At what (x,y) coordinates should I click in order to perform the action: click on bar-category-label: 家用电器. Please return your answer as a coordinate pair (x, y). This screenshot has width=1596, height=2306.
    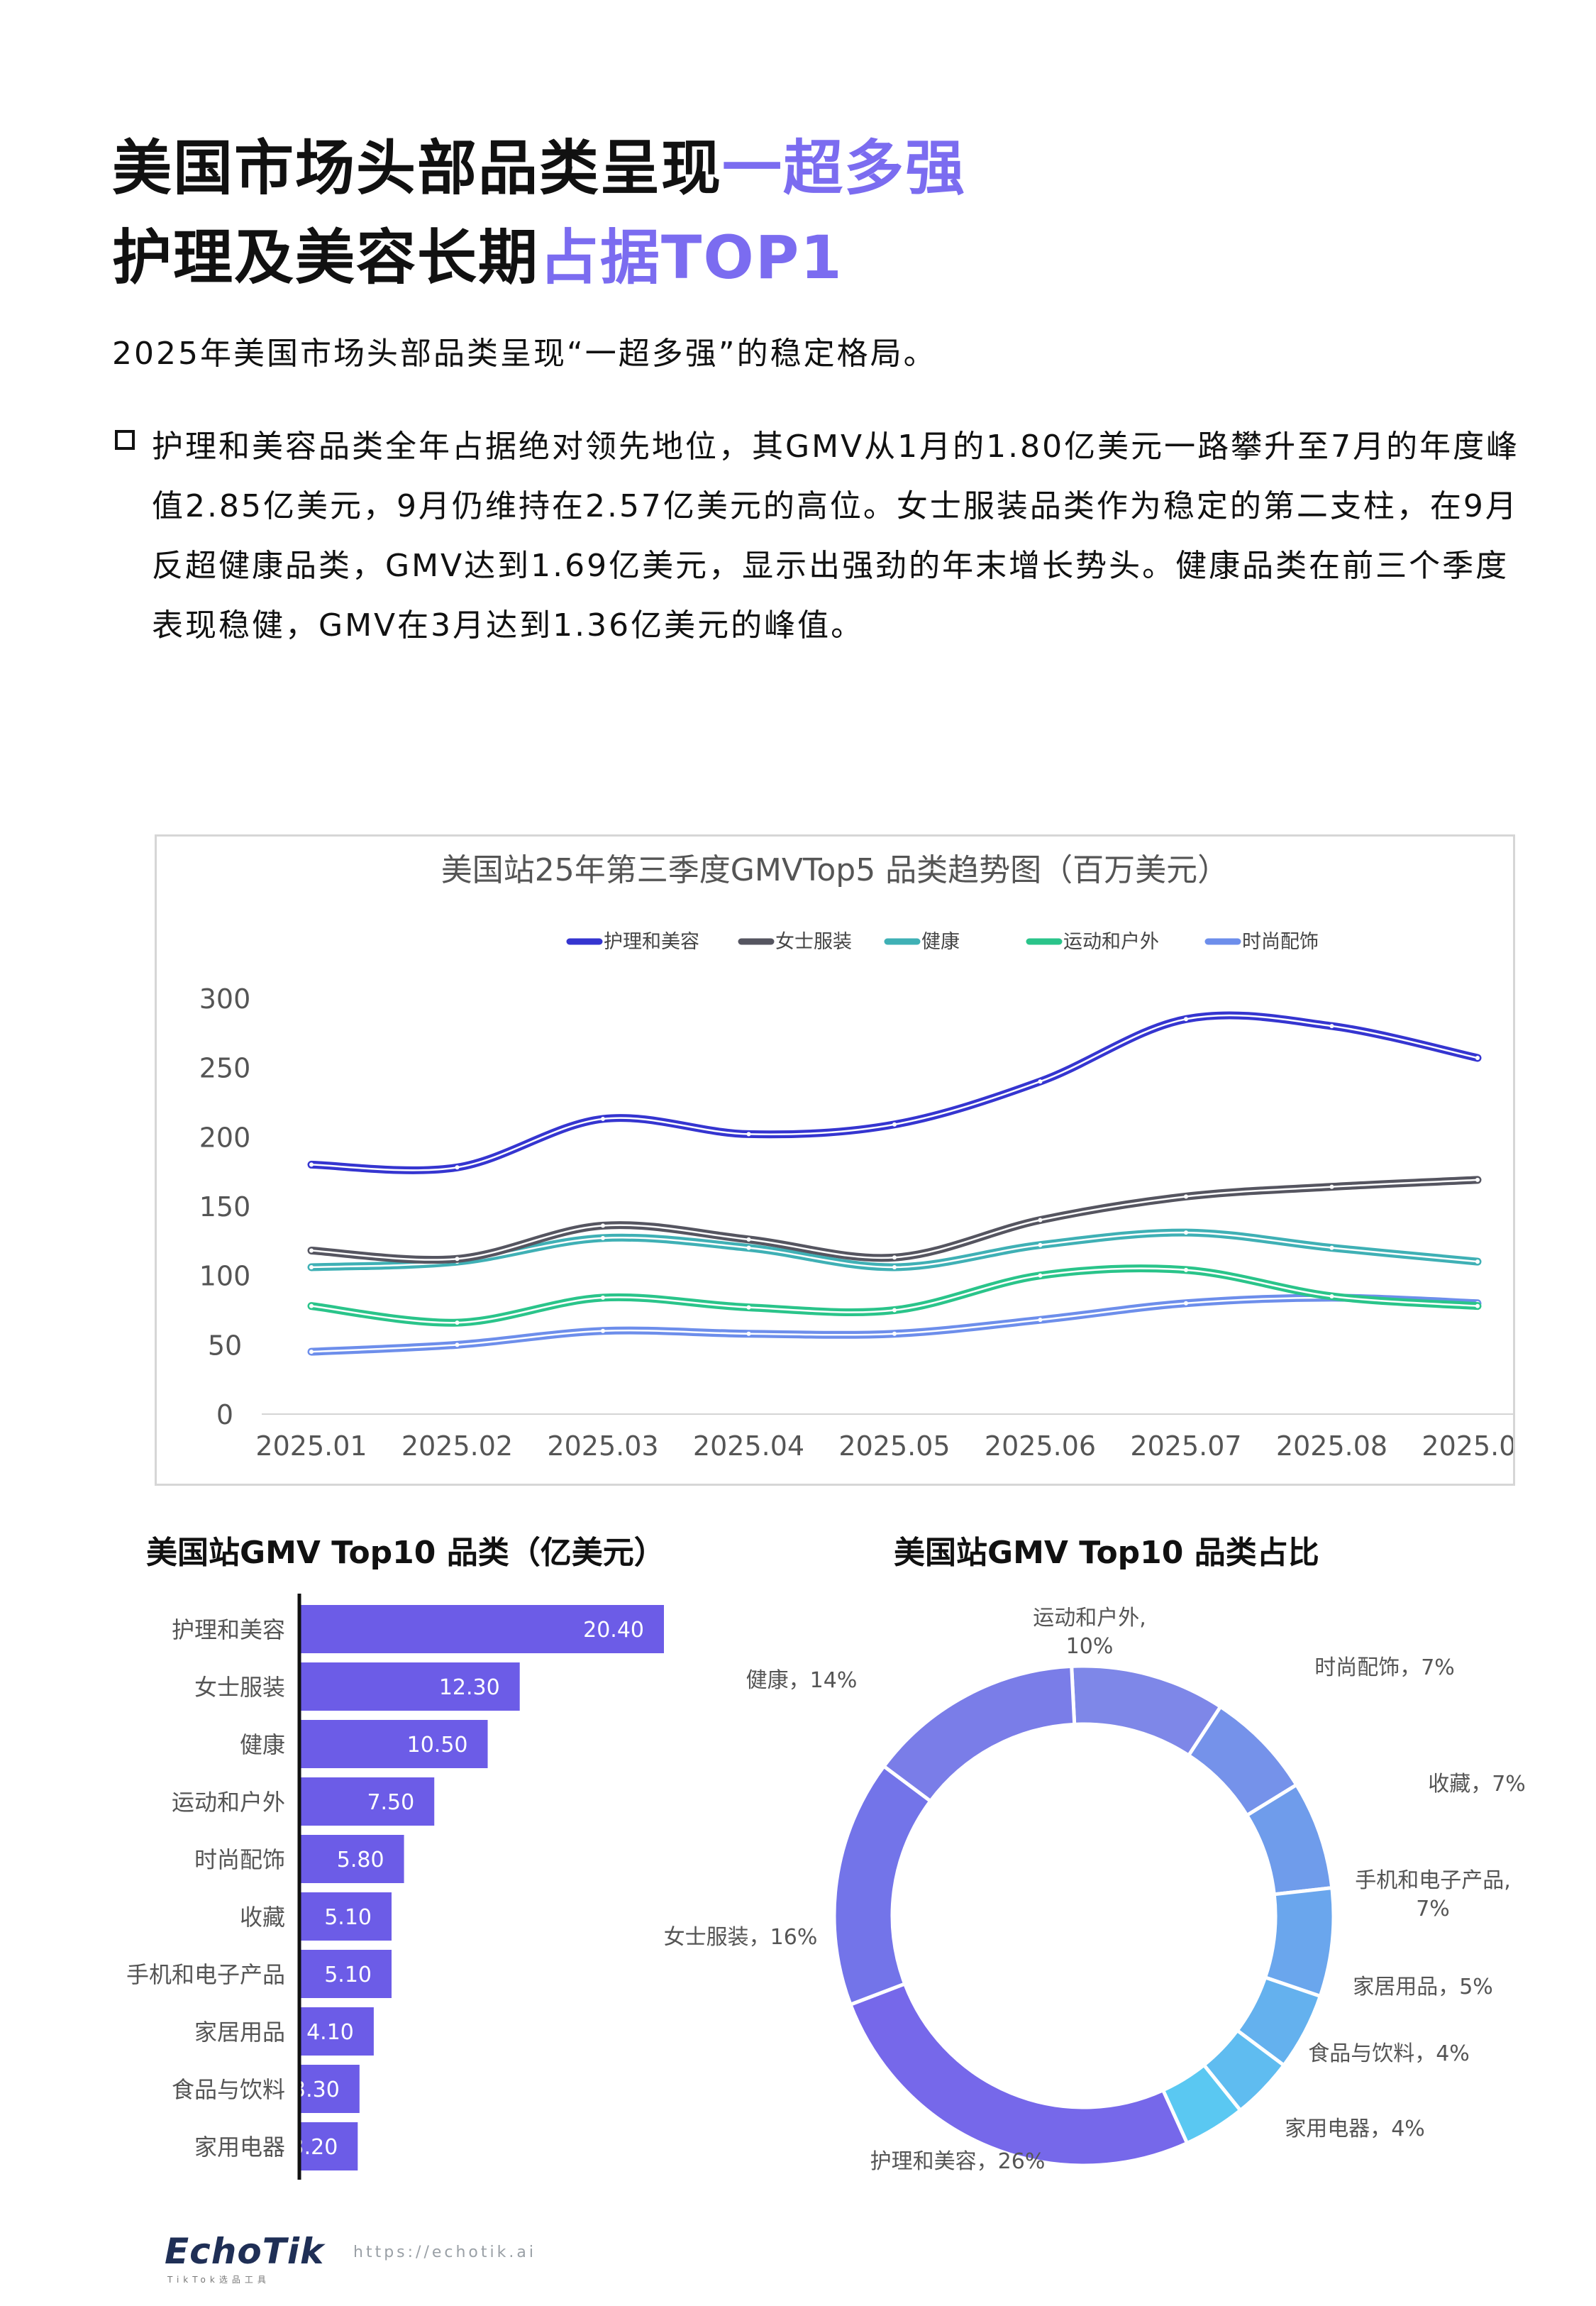
    Looking at the image, I should click on (239, 2147).